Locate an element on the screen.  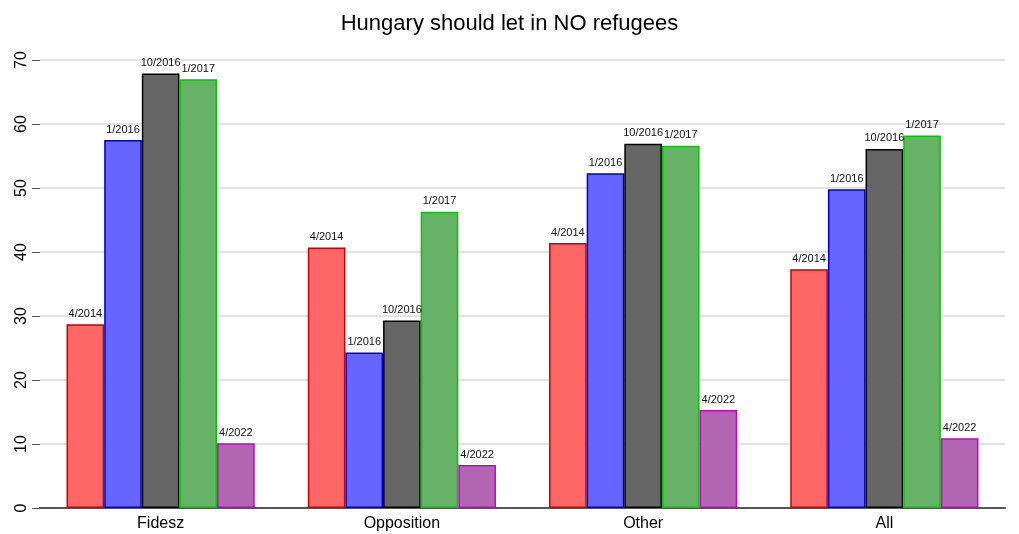
x-tick-label: Fidesz is located at coordinates (161, 522).